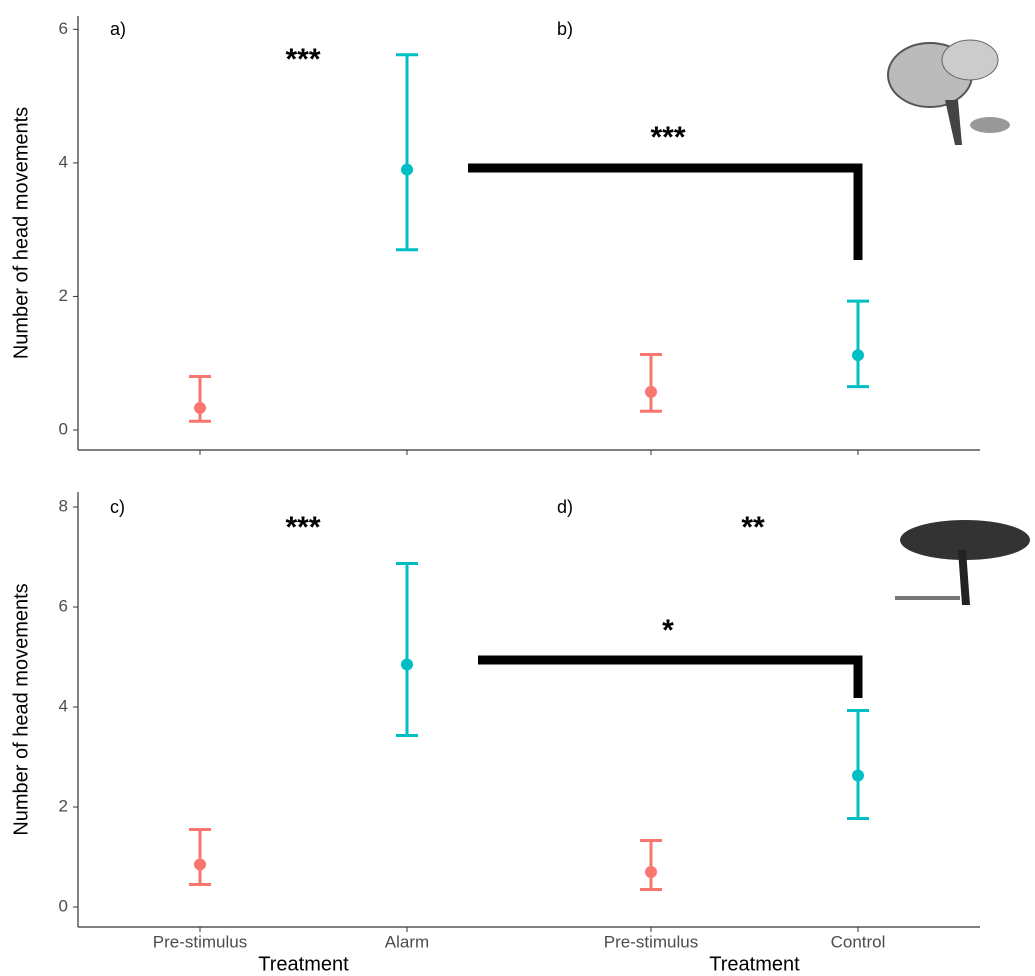 The height and width of the screenshot is (976, 1035). Describe the element at coordinates (407, 941) in the screenshot. I see `x-tick-label: Alarm` at that location.